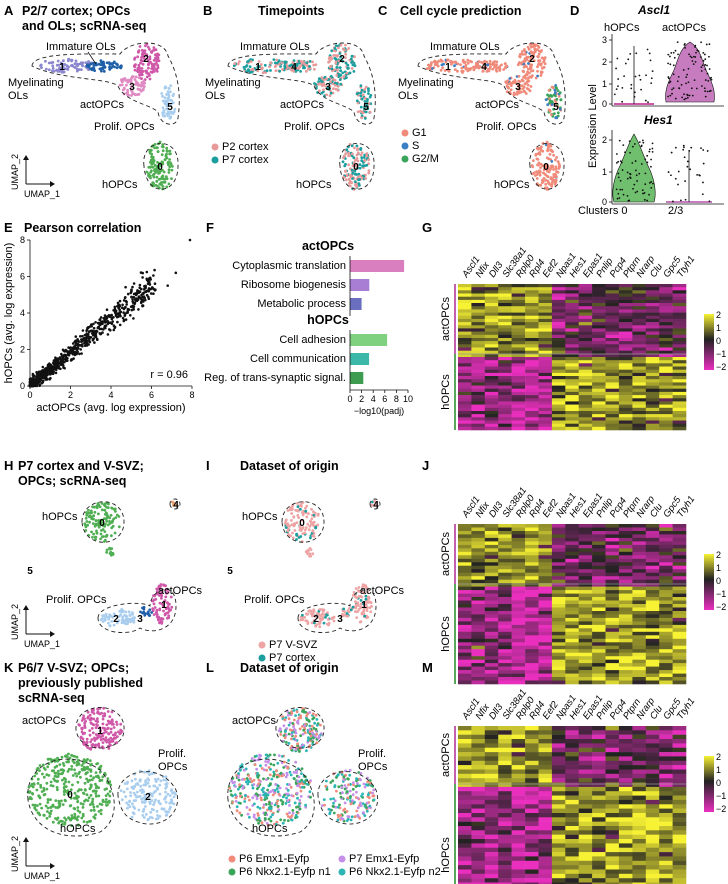 This screenshot has height=884, width=728. Describe the element at coordinates (383, 10) in the screenshot. I see `panel-letter-c: C` at that location.